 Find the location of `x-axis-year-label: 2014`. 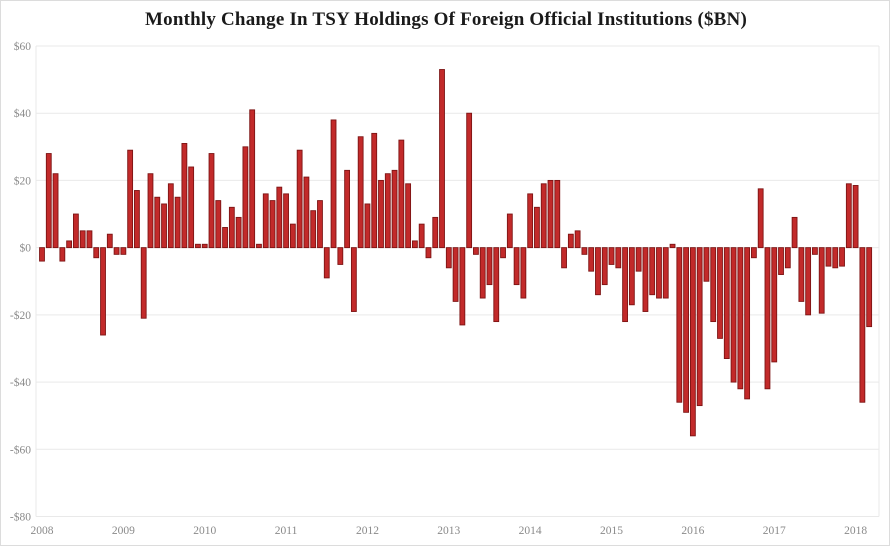

x-axis-year-label: 2014 is located at coordinates (530, 531).